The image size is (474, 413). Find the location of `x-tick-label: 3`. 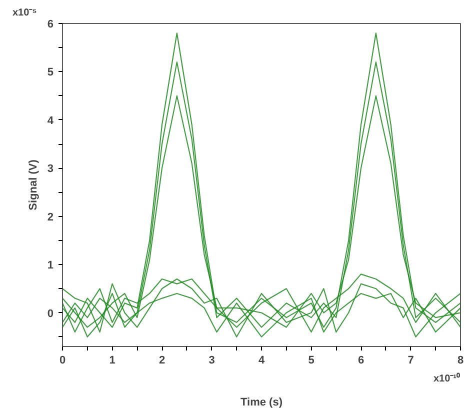

x-tick-label: 3 is located at coordinates (211, 360).